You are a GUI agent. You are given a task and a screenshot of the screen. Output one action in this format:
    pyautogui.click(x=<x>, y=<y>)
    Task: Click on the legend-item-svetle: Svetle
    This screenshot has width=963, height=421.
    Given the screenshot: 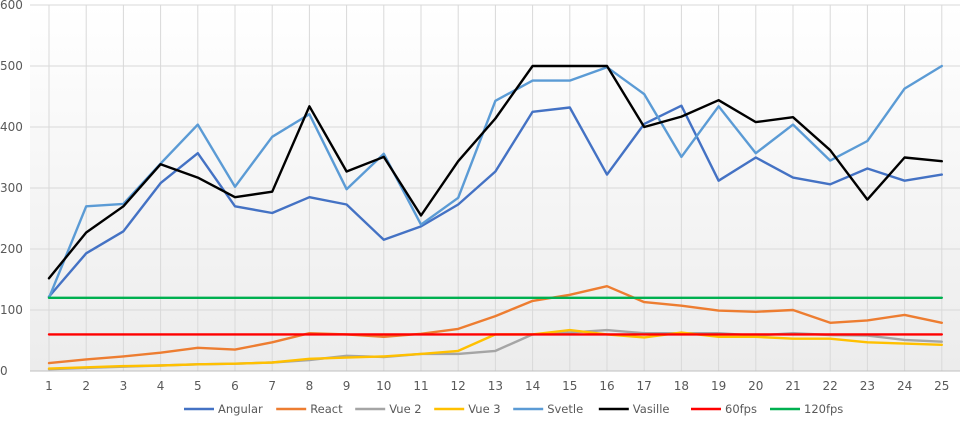 What is the action you would take?
    pyautogui.click(x=548, y=409)
    